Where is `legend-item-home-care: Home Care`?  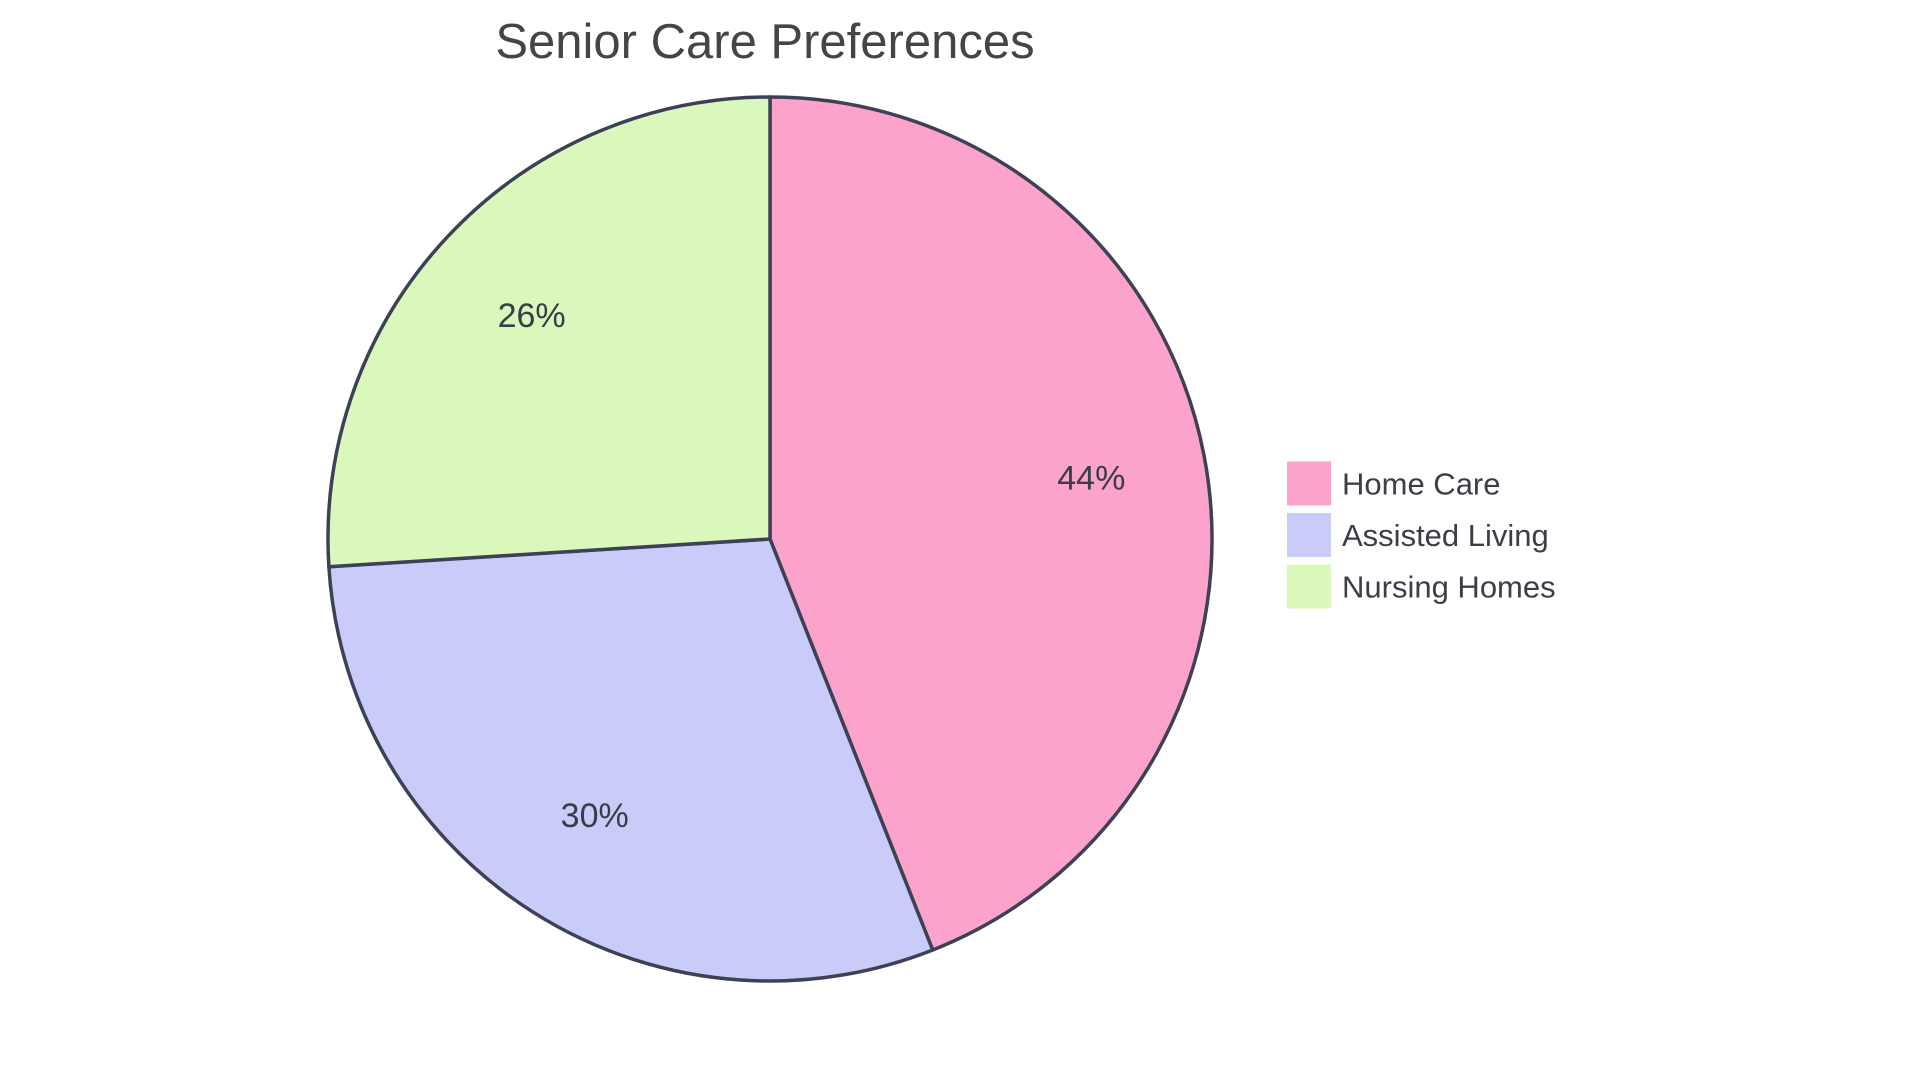 legend-item-home-care: Home Care is located at coordinates (1394, 483).